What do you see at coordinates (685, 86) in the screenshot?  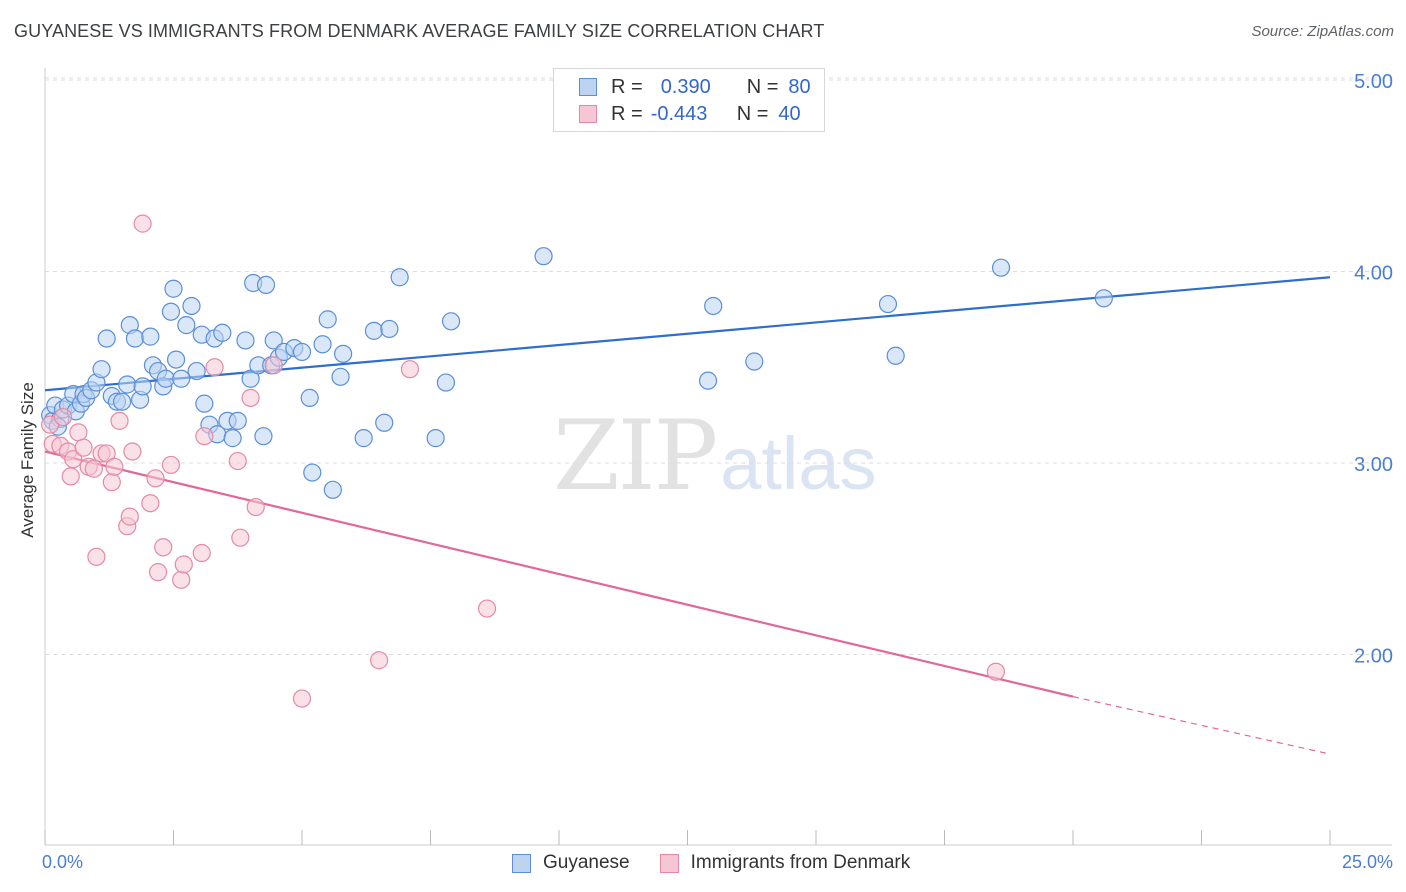 I see `legend-r-value: 0.390` at bounding box center [685, 86].